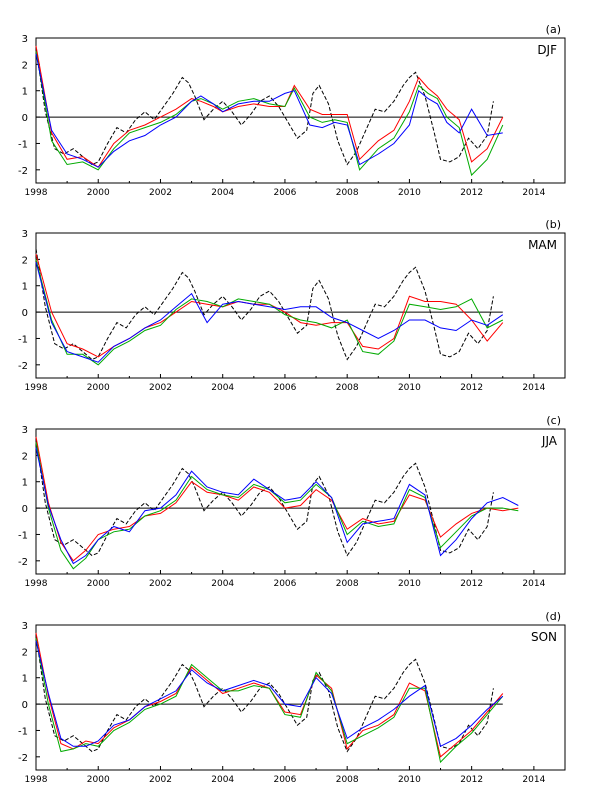 This screenshot has height=800, width=600. I want to click on panel-label: (c), so click(553, 420).